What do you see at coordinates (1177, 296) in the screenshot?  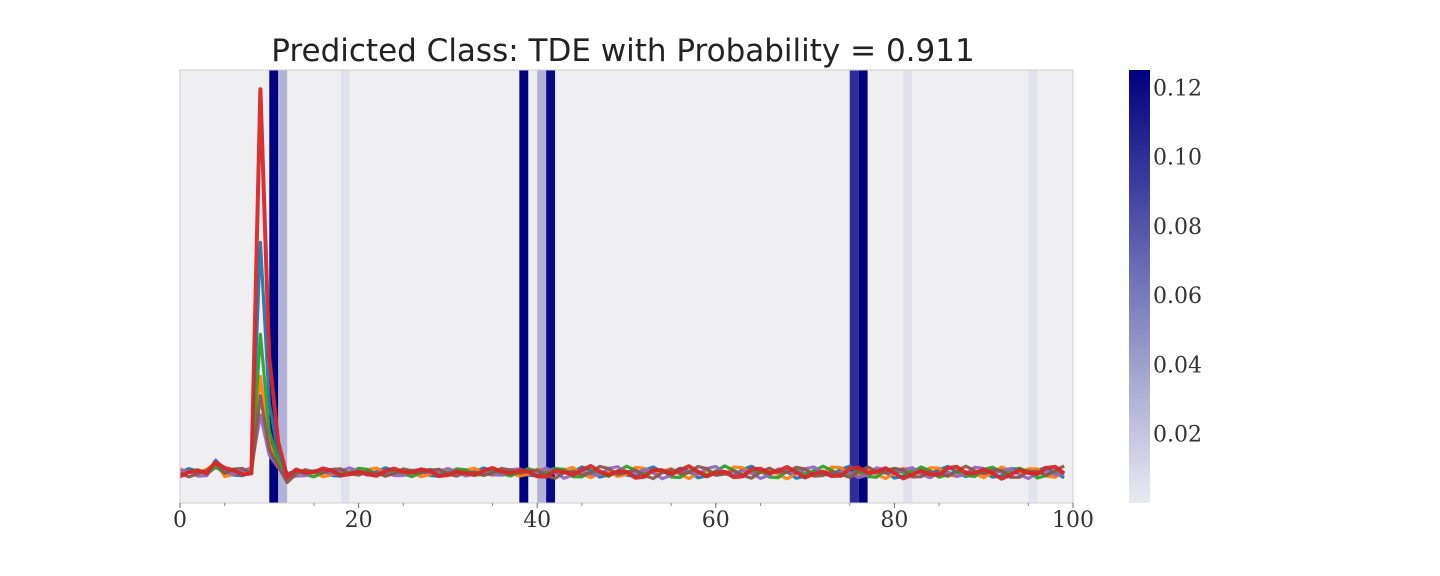 I see `colorbar-tick-label: 0.06` at bounding box center [1177, 296].